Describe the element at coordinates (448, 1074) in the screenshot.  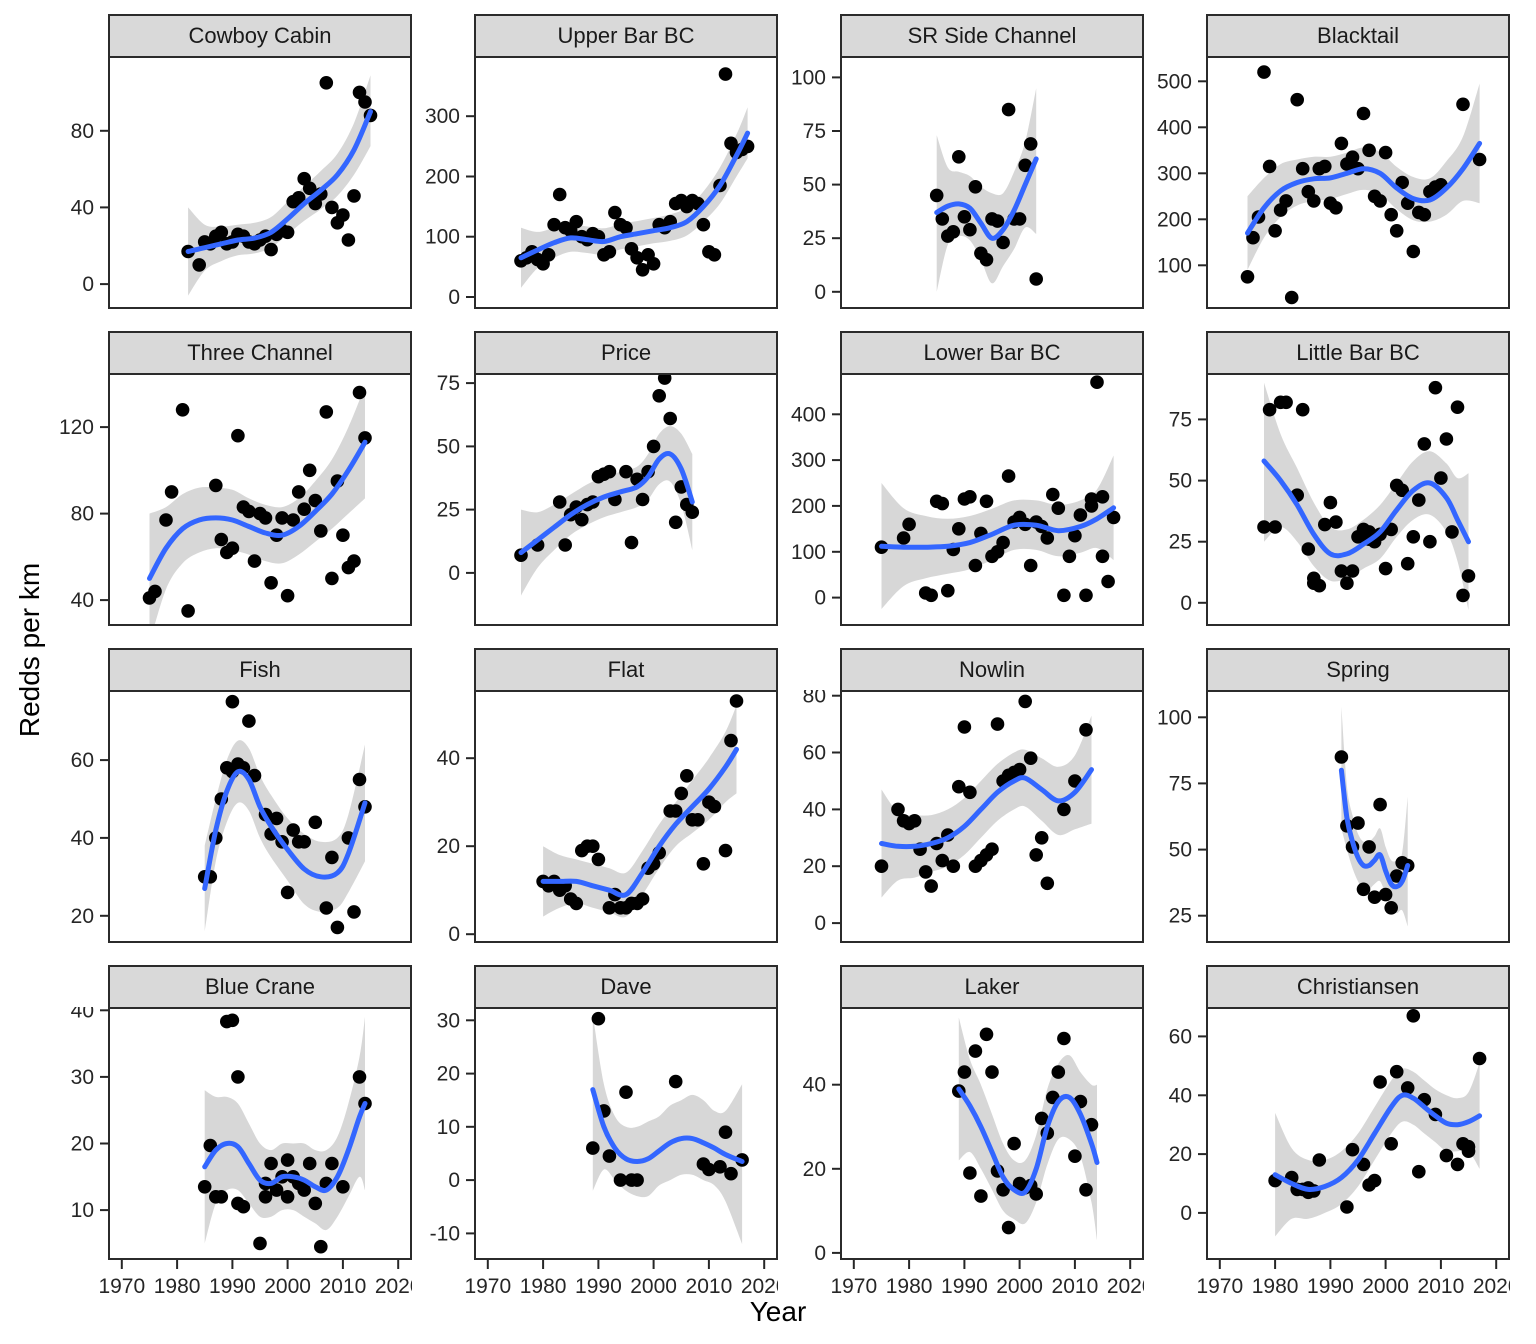
I see `y-tick-label: 20` at that location.